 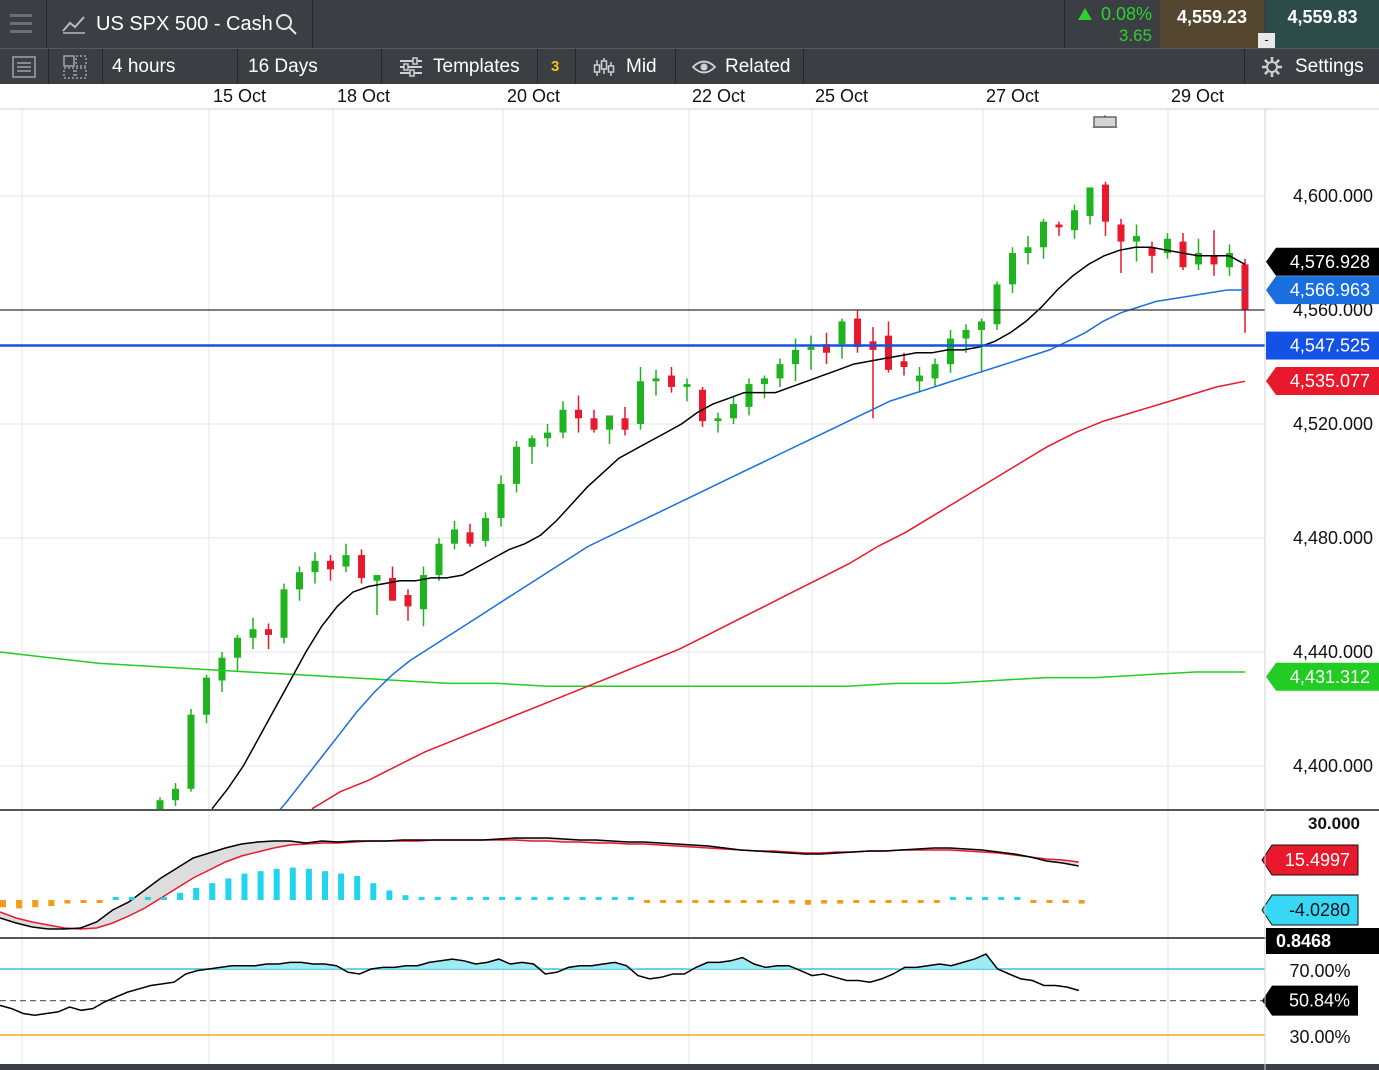 I want to click on x-axis-band, so click(x=689, y=96).